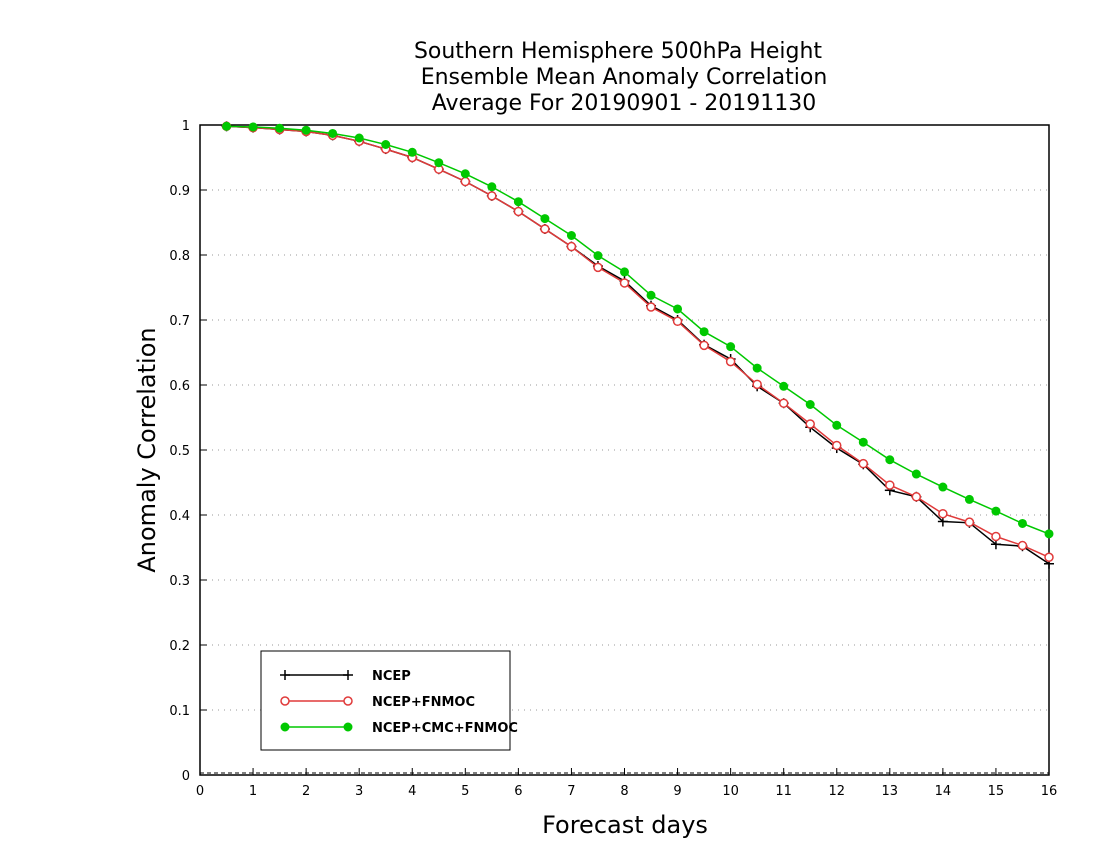 This screenshot has height=854, width=1100. What do you see at coordinates (618, 51) in the screenshot?
I see `title-line-1: Southern Hemisphere 500hPa Height` at bounding box center [618, 51].